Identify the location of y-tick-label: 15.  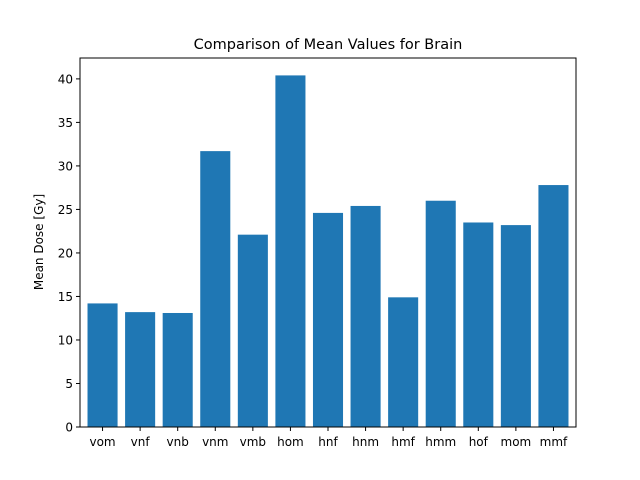
(65, 297).